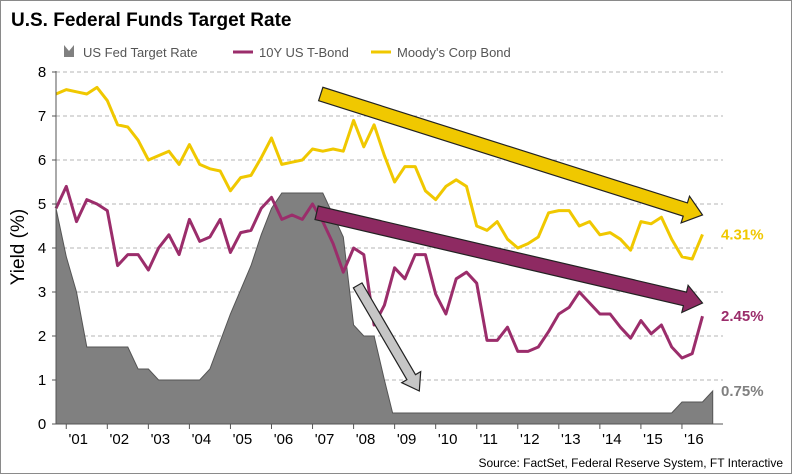 This screenshot has height=474, width=792. What do you see at coordinates (325, 439) in the screenshot?
I see `x-tick-label: '07` at bounding box center [325, 439].